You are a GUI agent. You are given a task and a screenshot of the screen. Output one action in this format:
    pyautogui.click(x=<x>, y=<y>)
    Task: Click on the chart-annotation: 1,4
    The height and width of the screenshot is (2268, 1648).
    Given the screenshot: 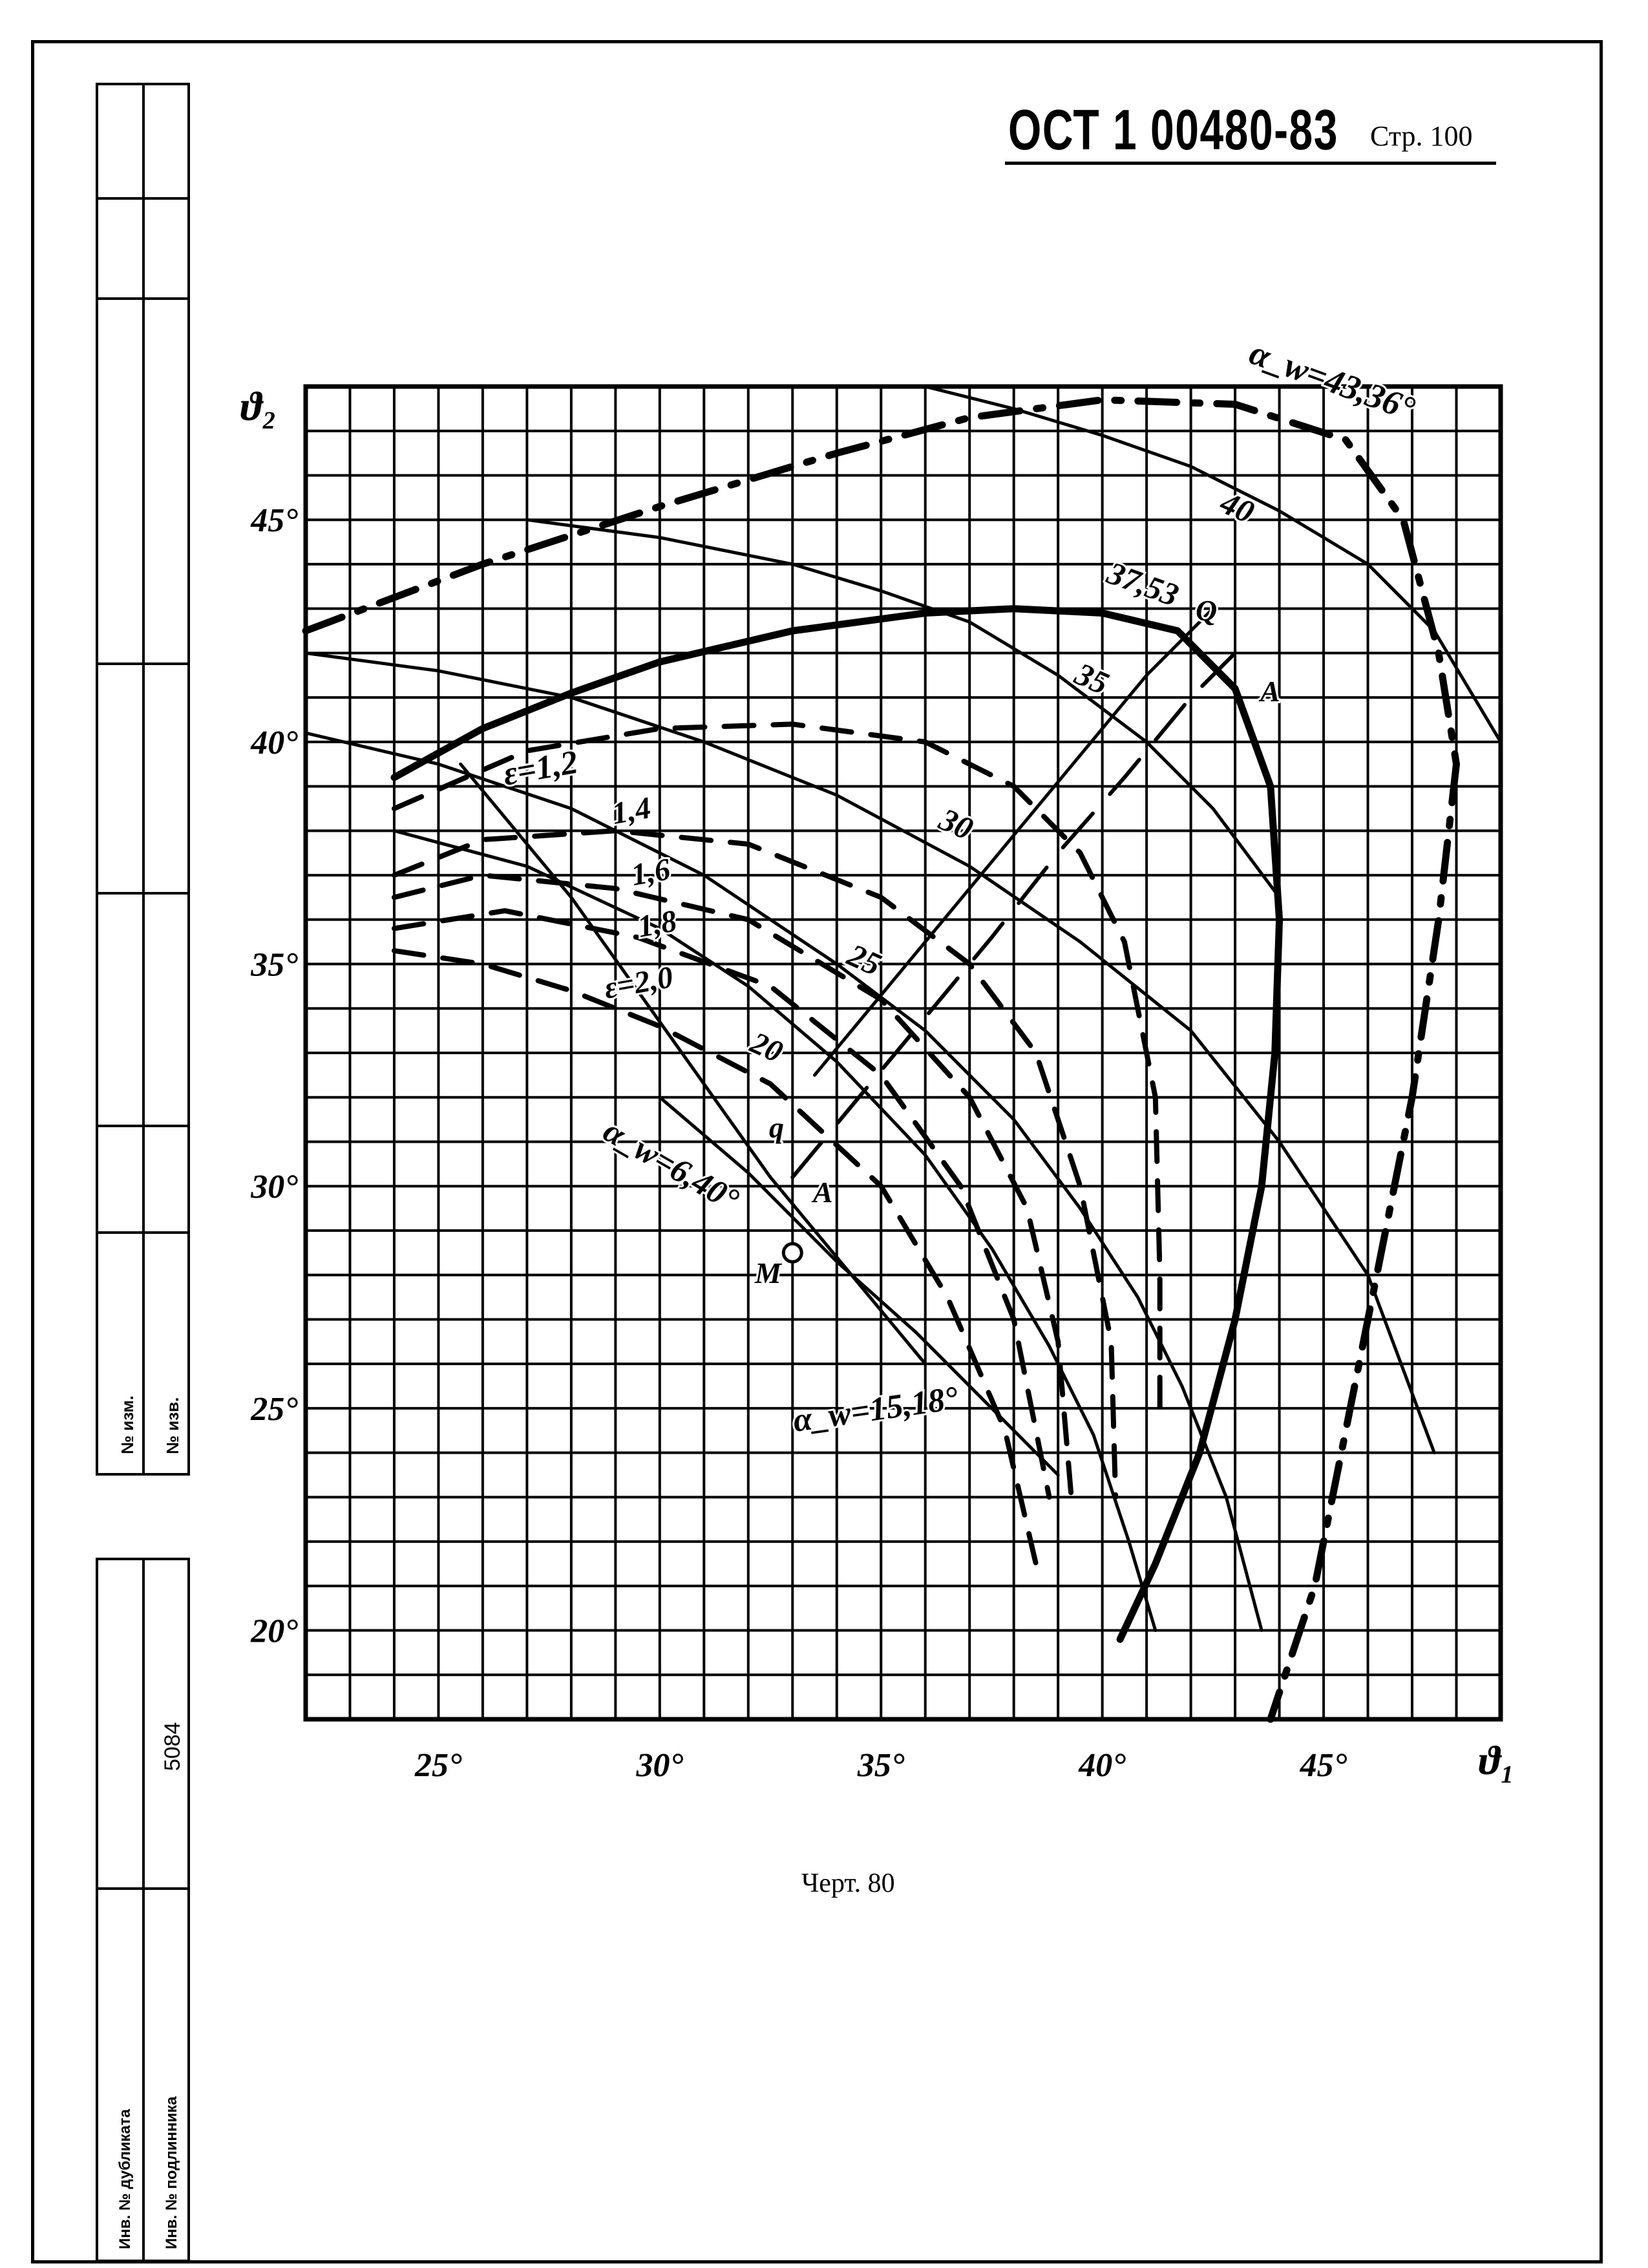 What is the action you would take?
    pyautogui.click(x=631, y=810)
    